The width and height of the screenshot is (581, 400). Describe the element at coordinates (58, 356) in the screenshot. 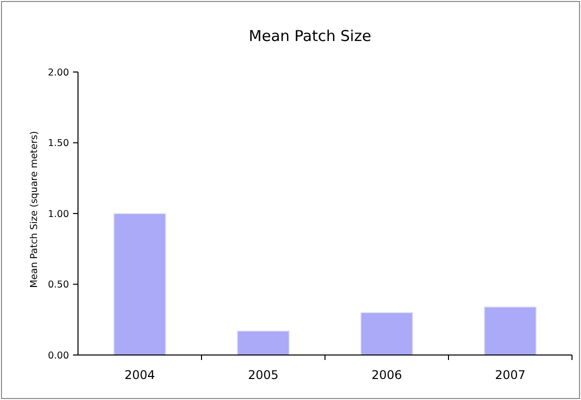

I see `y-tick-label: 0.00` at that location.